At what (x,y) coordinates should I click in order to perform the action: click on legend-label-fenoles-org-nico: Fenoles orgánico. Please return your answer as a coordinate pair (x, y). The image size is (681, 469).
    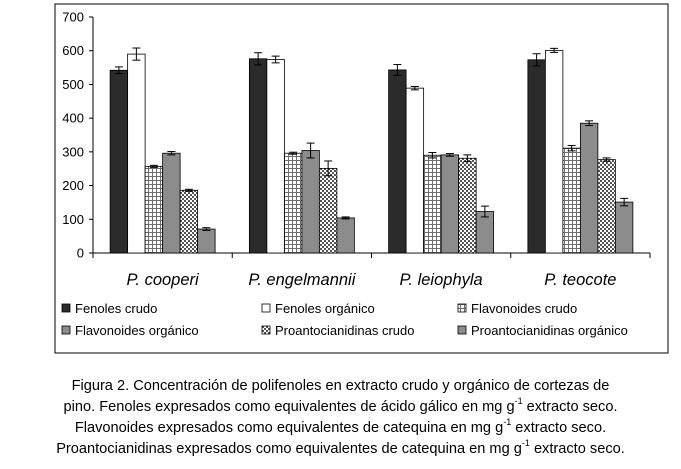
    Looking at the image, I should click on (325, 308).